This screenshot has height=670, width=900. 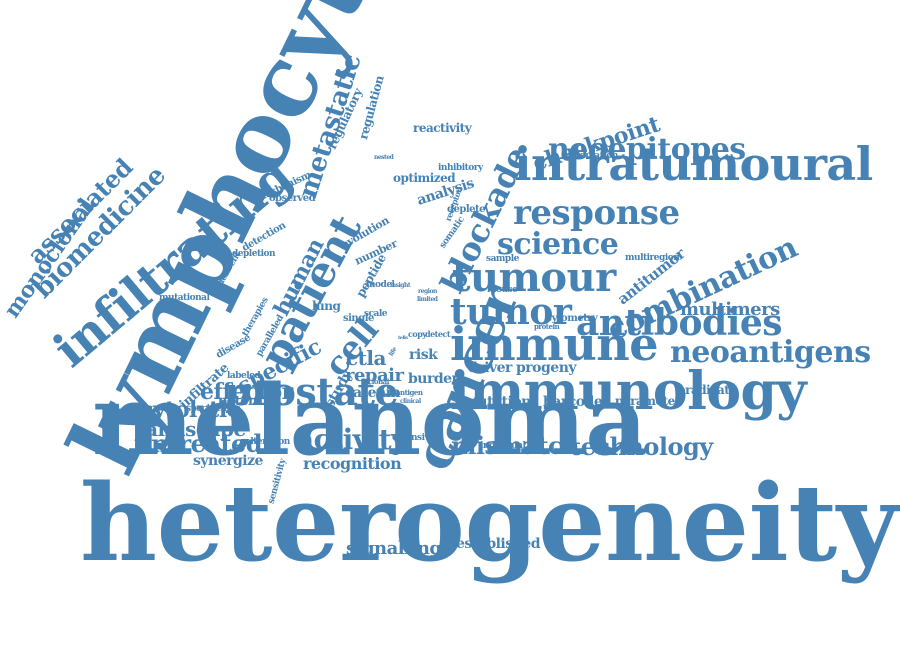 What do you see at coordinates (424, 177) in the screenshot?
I see `word-optimized: optimized` at bounding box center [424, 177].